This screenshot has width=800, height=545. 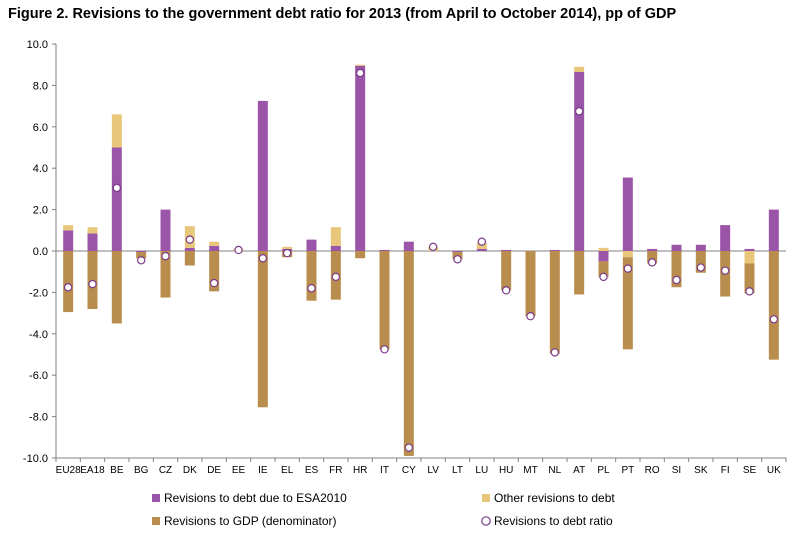 What do you see at coordinates (384, 470) in the screenshot?
I see `x-tick-label: IT` at bounding box center [384, 470].